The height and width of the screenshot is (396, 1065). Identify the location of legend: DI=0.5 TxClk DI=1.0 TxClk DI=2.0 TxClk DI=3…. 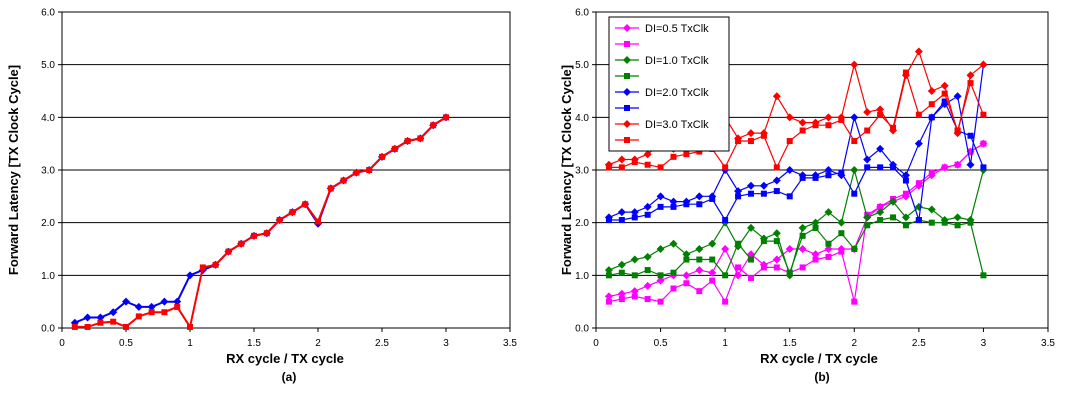
(669, 84).